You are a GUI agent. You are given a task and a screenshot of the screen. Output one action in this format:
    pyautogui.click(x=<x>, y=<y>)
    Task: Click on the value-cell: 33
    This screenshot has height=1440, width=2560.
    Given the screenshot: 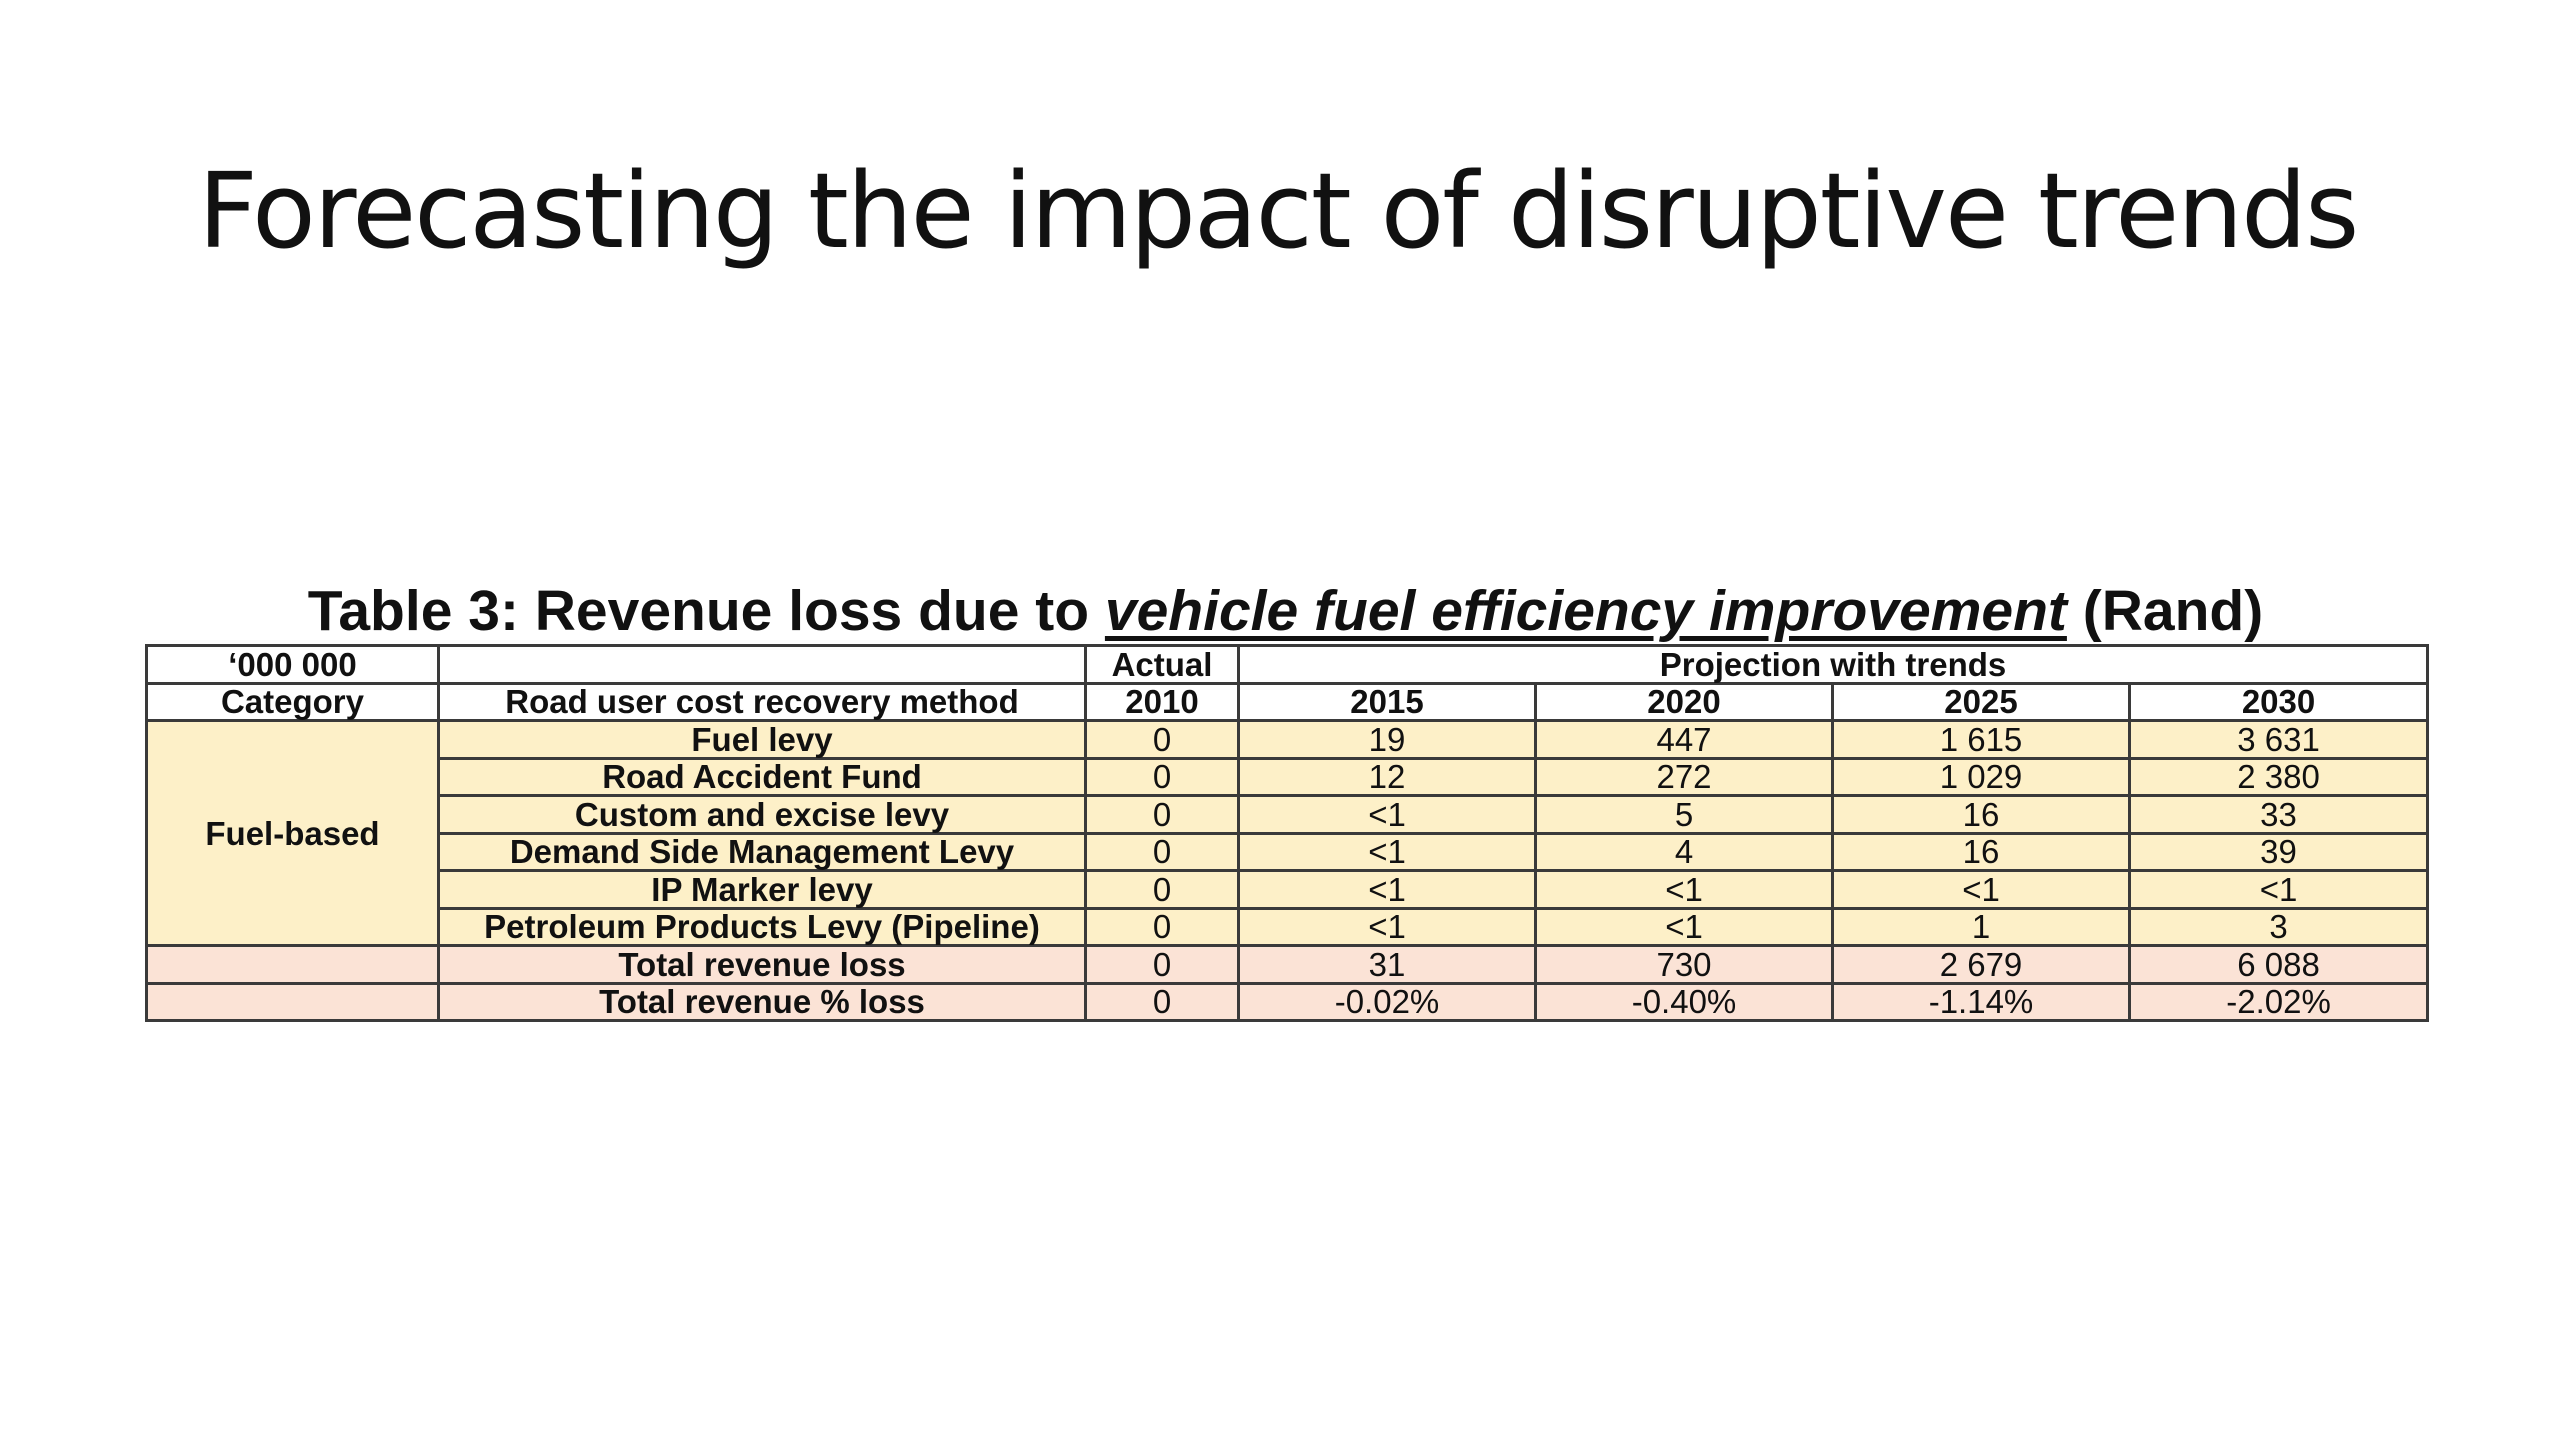 What is the action you would take?
    pyautogui.click(x=2278, y=814)
    